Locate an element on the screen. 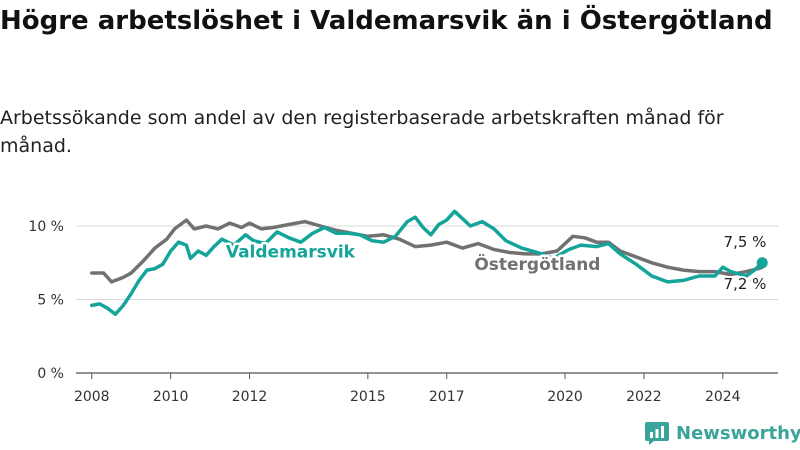 The image size is (800, 450). x-tick-label: 2022 is located at coordinates (644, 397).